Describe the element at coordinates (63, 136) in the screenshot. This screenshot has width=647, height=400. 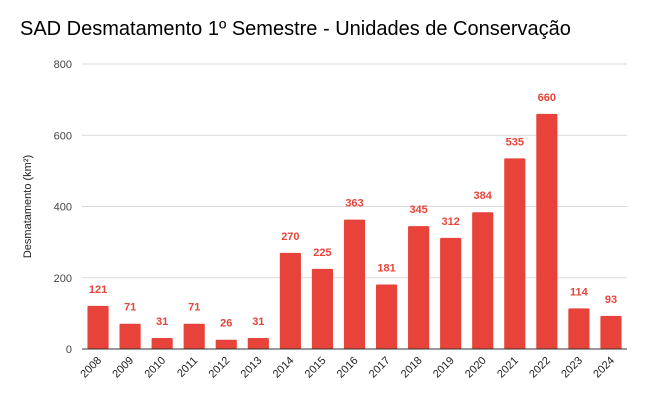
I see `y-tick-label: 600` at that location.